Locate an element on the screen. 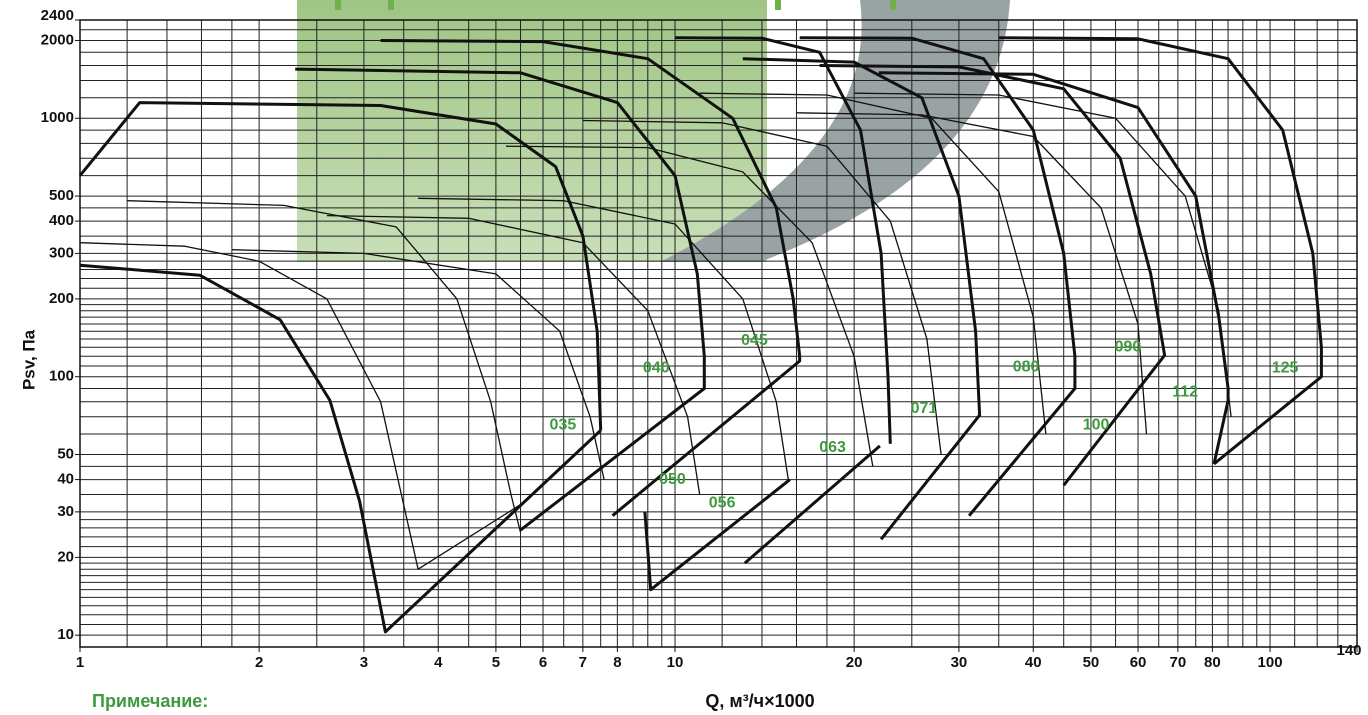  x-tick-label: 10 is located at coordinates (675, 662).